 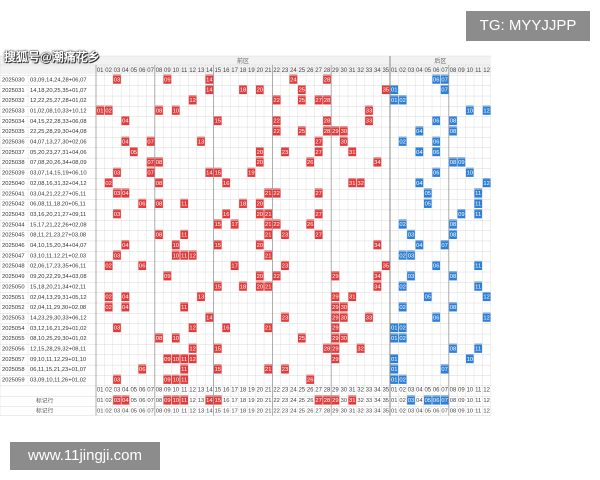 What do you see at coordinates (268, 412) in the screenshot?
I see `mark-front-label-2-21: 21` at bounding box center [268, 412].